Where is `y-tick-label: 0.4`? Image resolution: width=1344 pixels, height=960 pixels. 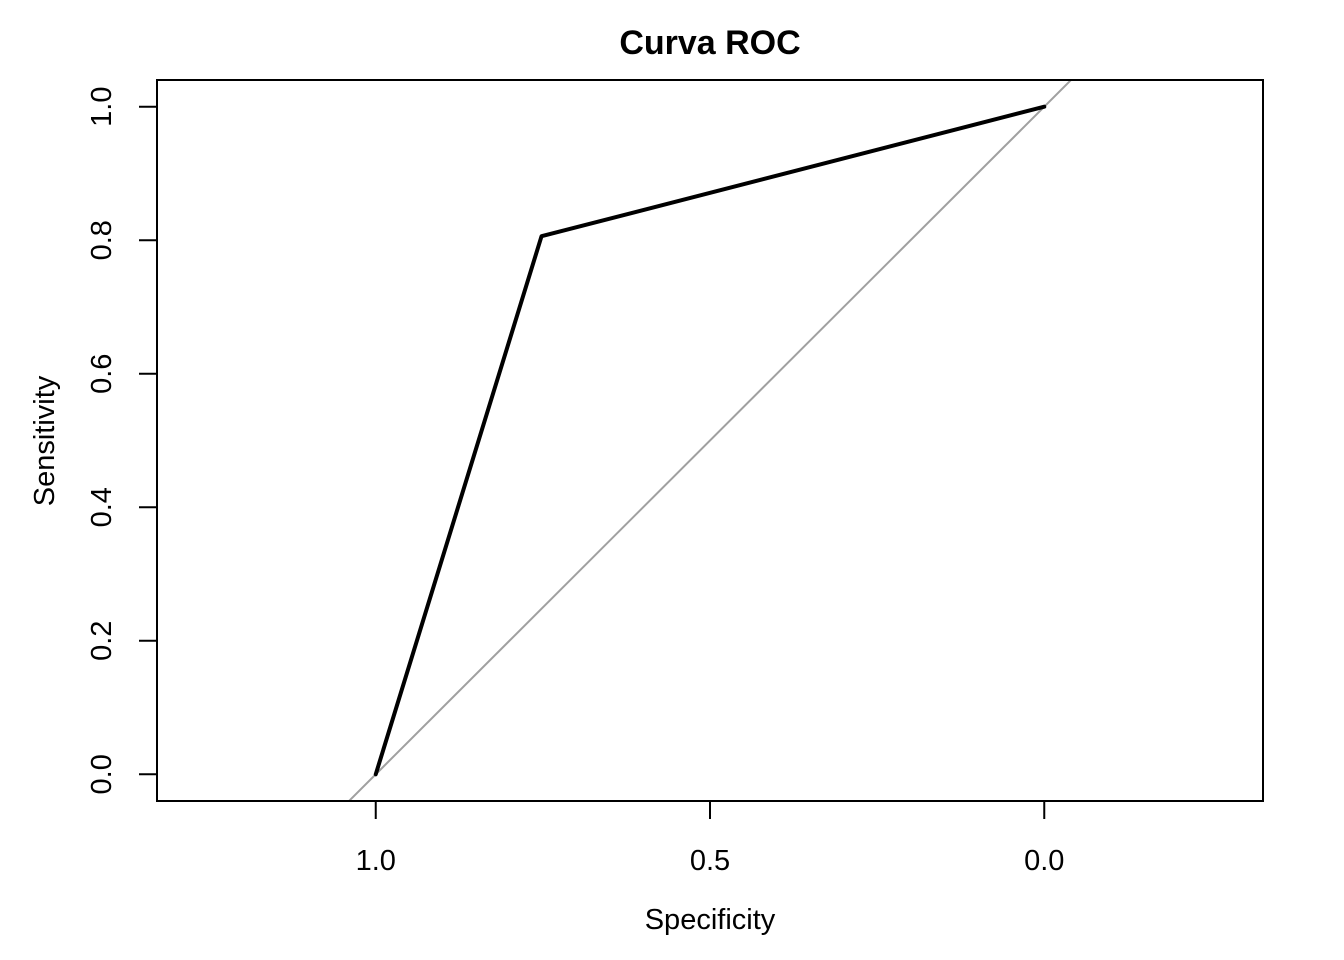 y-tick-label: 0.4 is located at coordinates (102, 507).